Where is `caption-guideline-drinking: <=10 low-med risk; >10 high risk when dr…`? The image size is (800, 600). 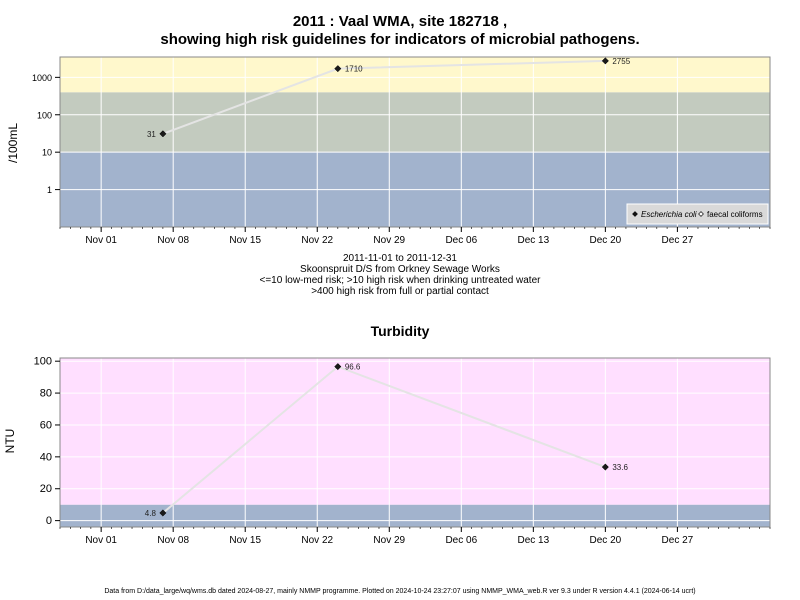
caption-guideline-drinking: <=10 low-med risk; >10 high risk when dr… is located at coordinates (400, 280).